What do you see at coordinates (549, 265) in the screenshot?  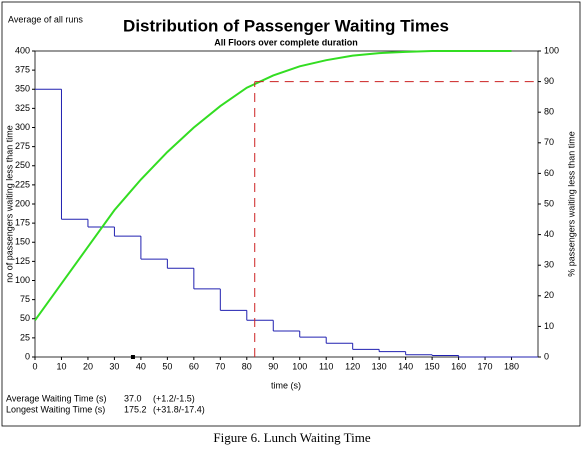 I see `y2-tick-label: 30` at bounding box center [549, 265].